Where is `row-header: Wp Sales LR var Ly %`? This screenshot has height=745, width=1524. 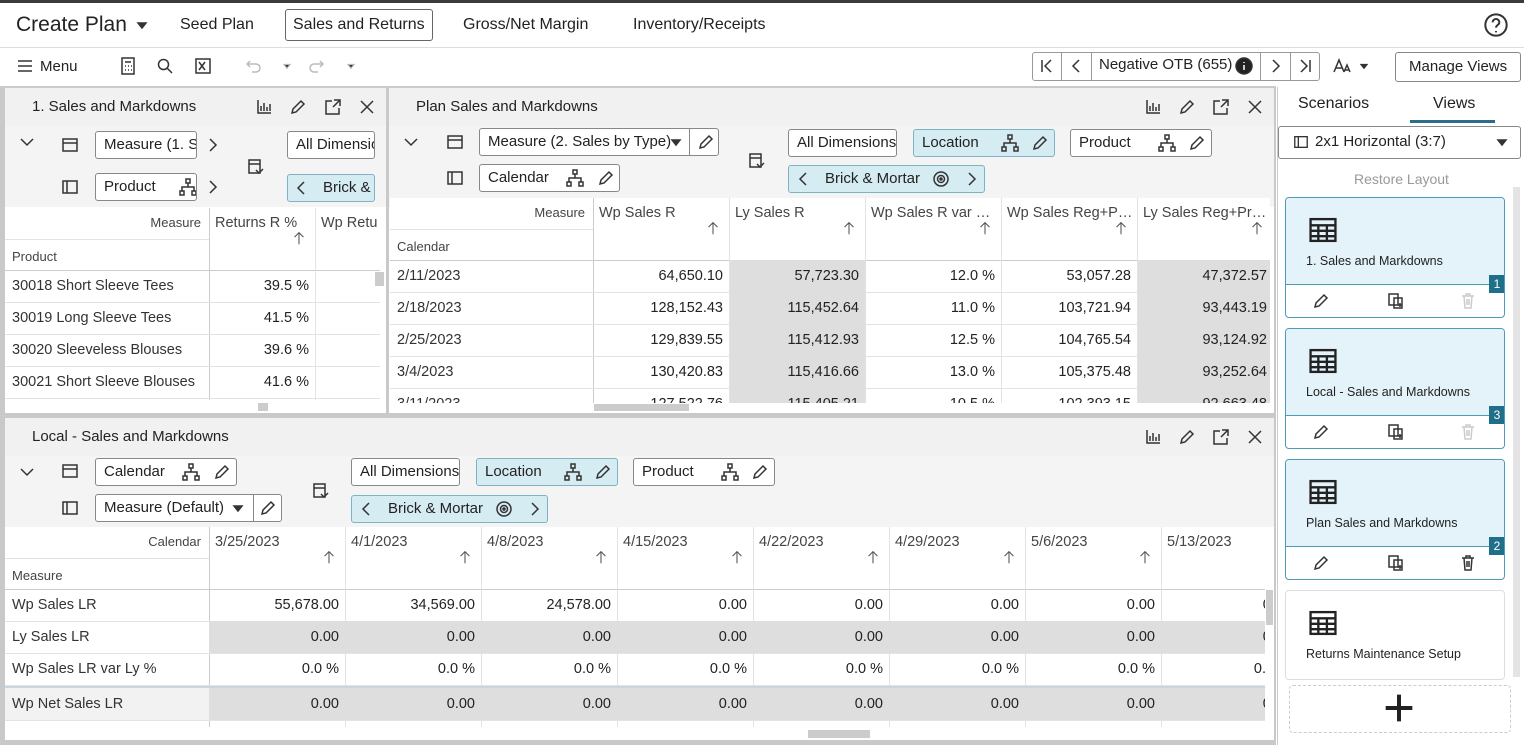
row-header: Wp Sales LR var Ly % is located at coordinates (84, 669).